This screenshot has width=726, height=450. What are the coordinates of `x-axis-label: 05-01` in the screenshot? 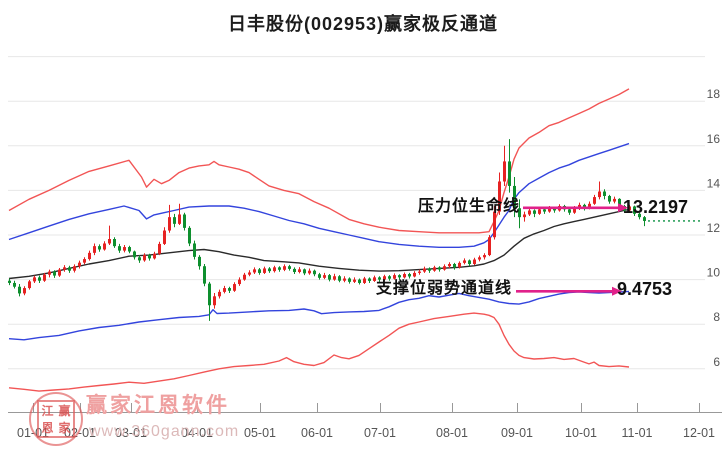 It's located at (260, 433).